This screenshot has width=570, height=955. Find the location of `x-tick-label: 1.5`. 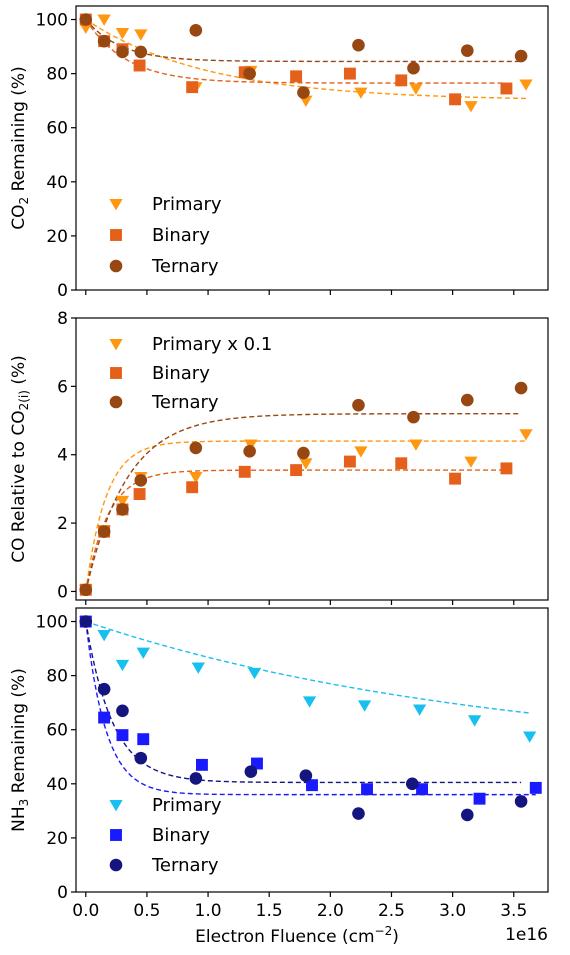

x-tick-label: 1.5 is located at coordinates (269, 911).